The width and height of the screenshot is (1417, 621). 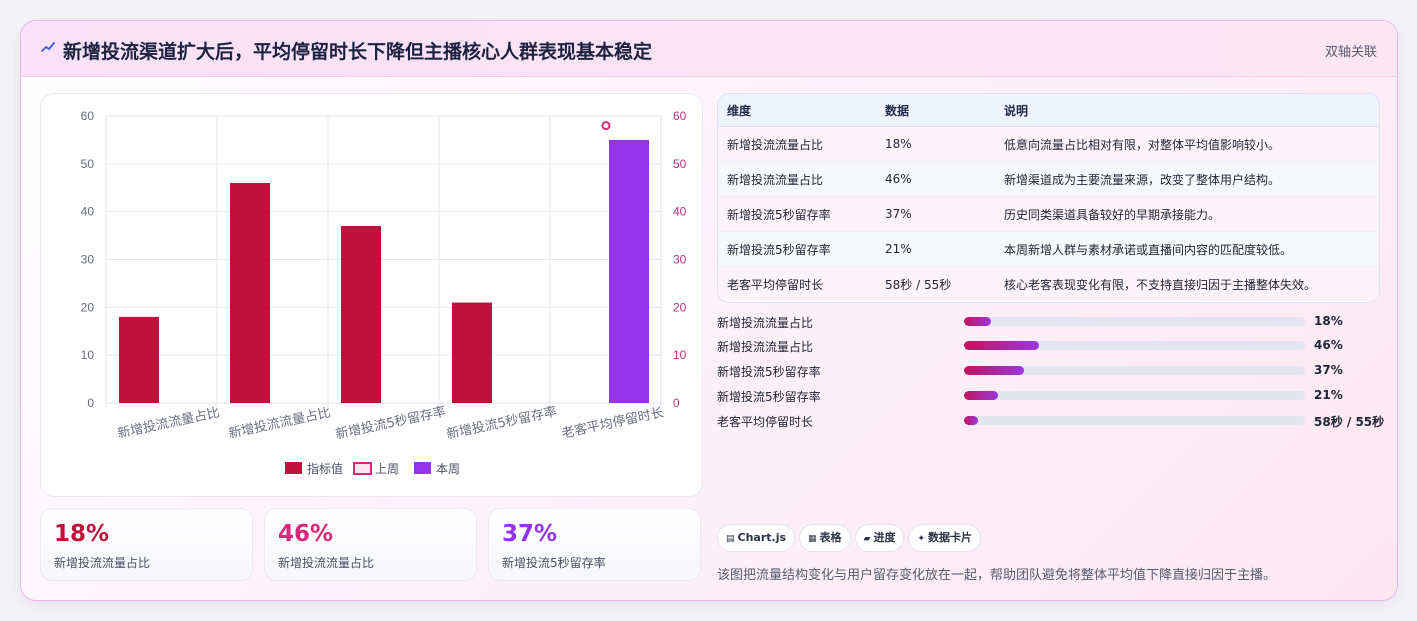 What do you see at coordinates (90, 403) in the screenshot?
I see `y-tick-label-left: 0` at bounding box center [90, 403].